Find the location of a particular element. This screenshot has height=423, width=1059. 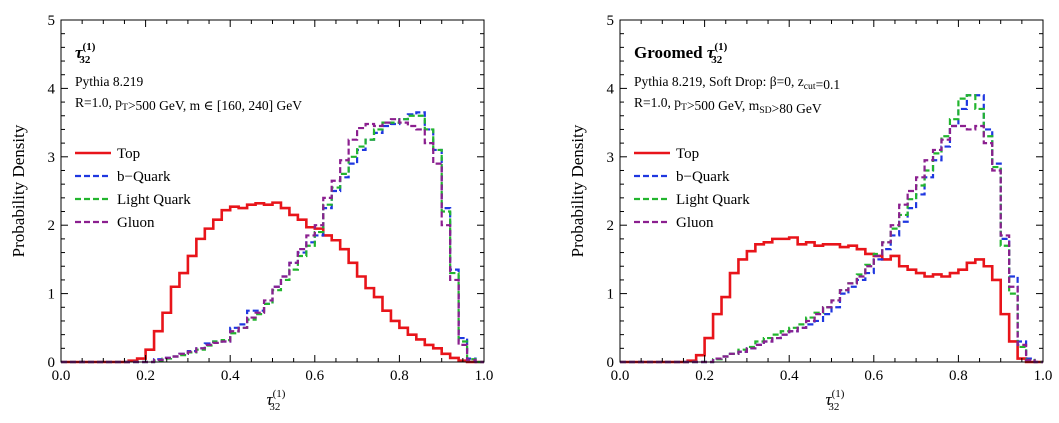

chart-title: τ(1) 32 is located at coordinates (85, 53).